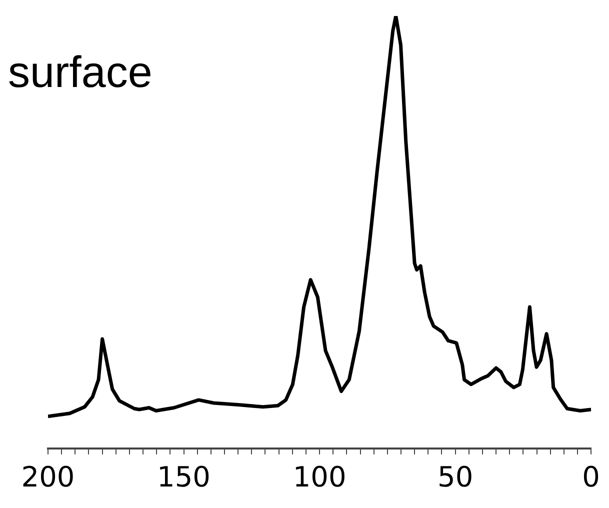 Image resolution: width=609 pixels, height=508 pixels. Describe the element at coordinates (80, 73) in the screenshot. I see `text: surface` at that location.